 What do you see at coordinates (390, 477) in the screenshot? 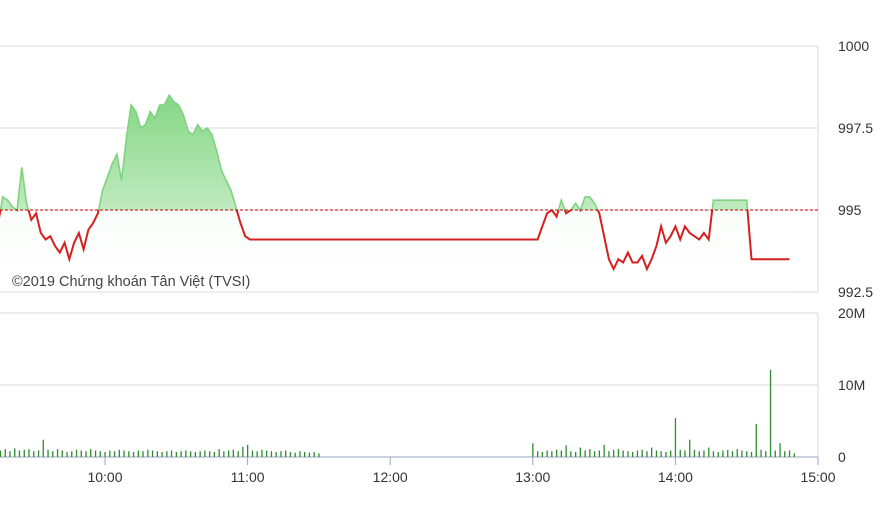
I see `x-tick-label: 12:00` at bounding box center [390, 477].